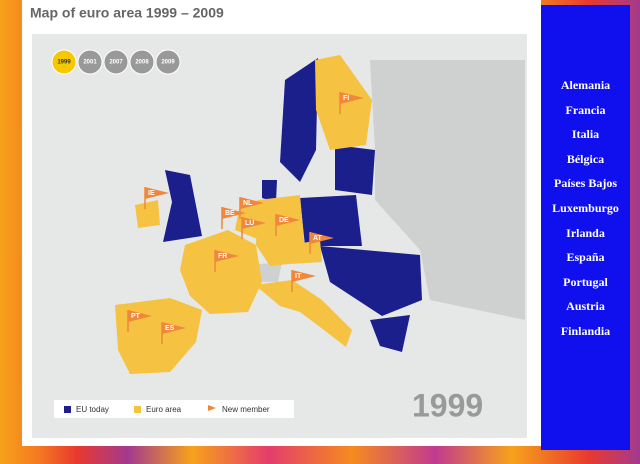 This screenshot has width=640, height=464. I want to click on year-label: 2001, so click(90, 63).